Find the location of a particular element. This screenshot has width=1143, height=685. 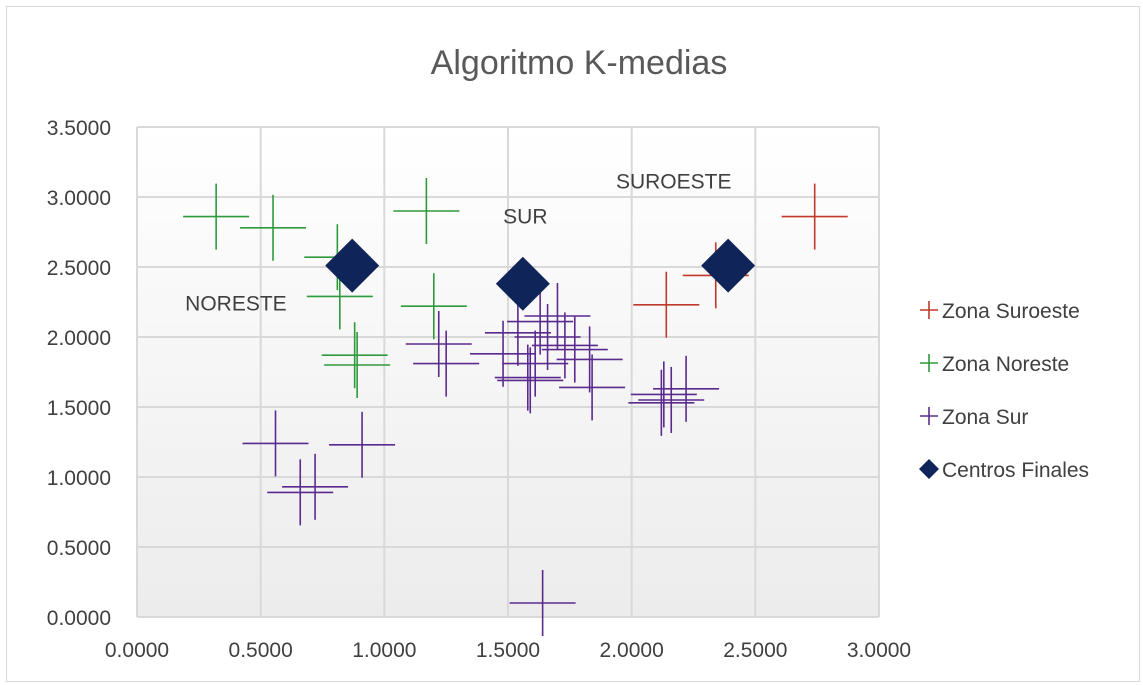

series-centros-finales is located at coordinates (540, 274).